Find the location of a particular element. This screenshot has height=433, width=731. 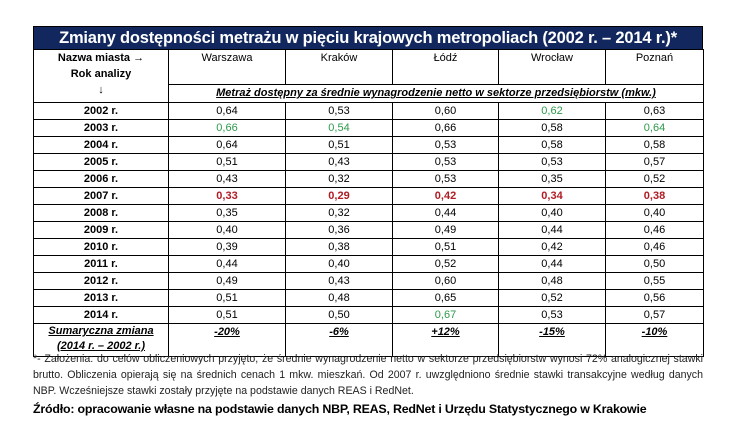

year-cell: 2011 r. is located at coordinates (101, 264).